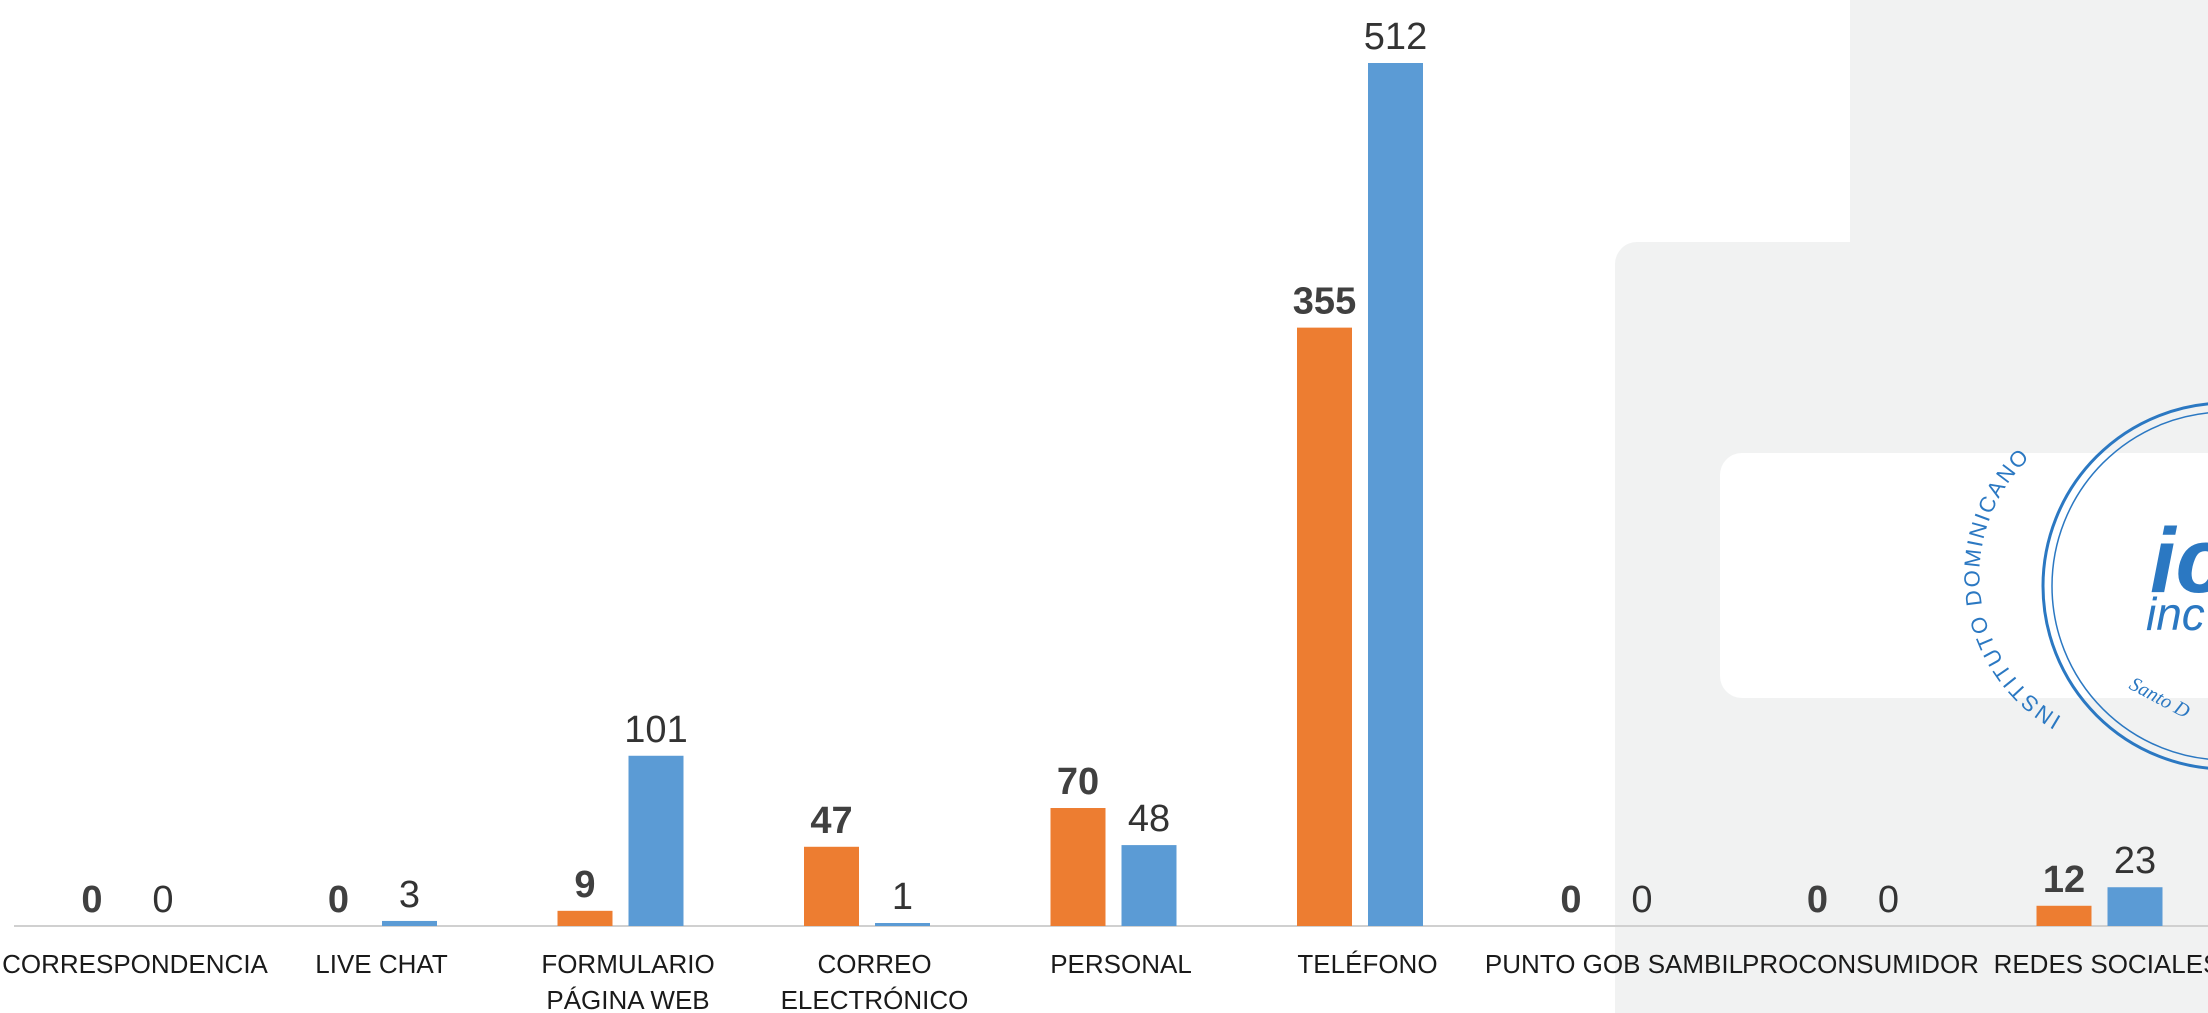 This screenshot has height=1013, width=2208. Describe the element at coordinates (1078, 782) in the screenshot. I see `value-label-series1-4: 70` at that location.